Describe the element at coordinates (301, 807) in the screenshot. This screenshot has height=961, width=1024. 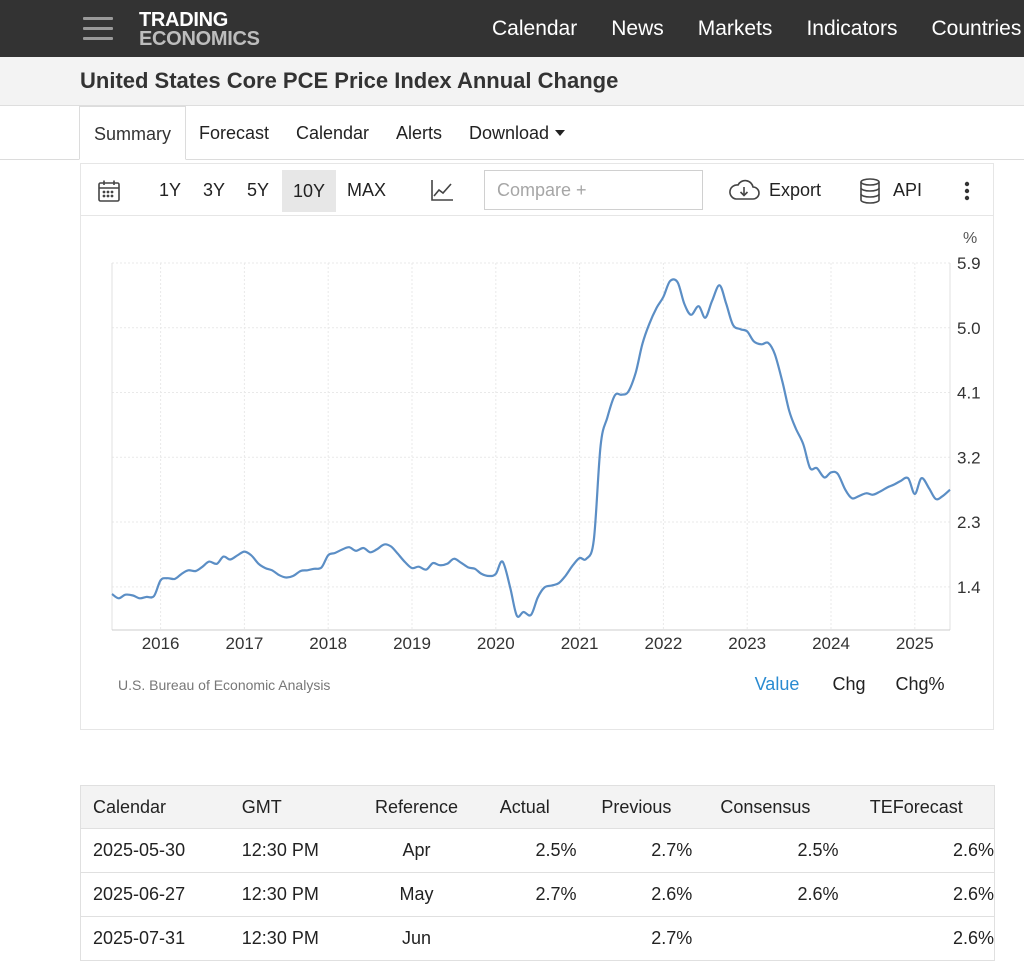
I see `col-header-gmt: GMT` at that location.